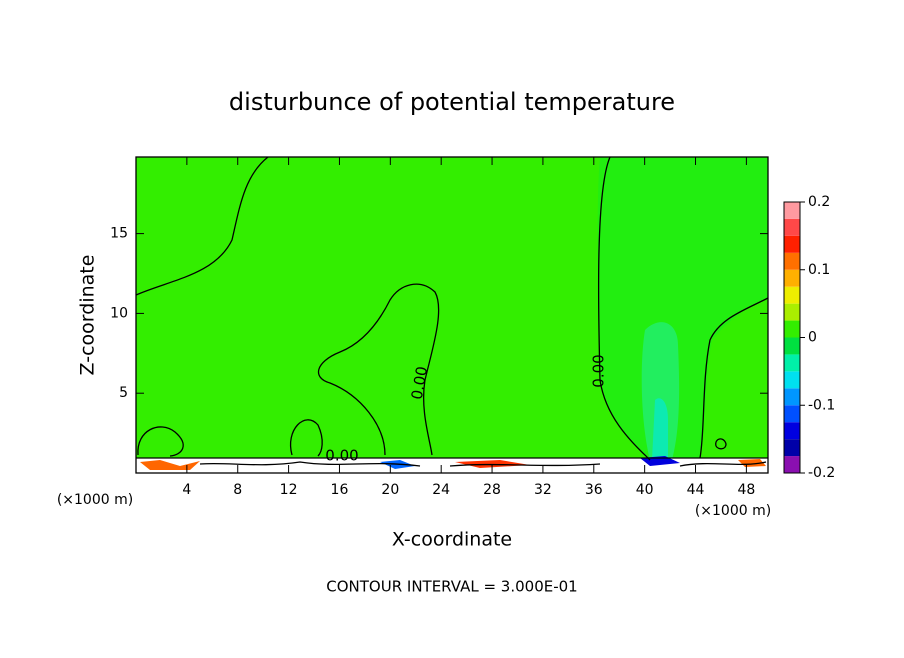 The image size is (904, 658). Describe the element at coordinates (451, 587) in the screenshot. I see `footnote: CONTOUR INTERVAL = 3.000E-01` at that location.